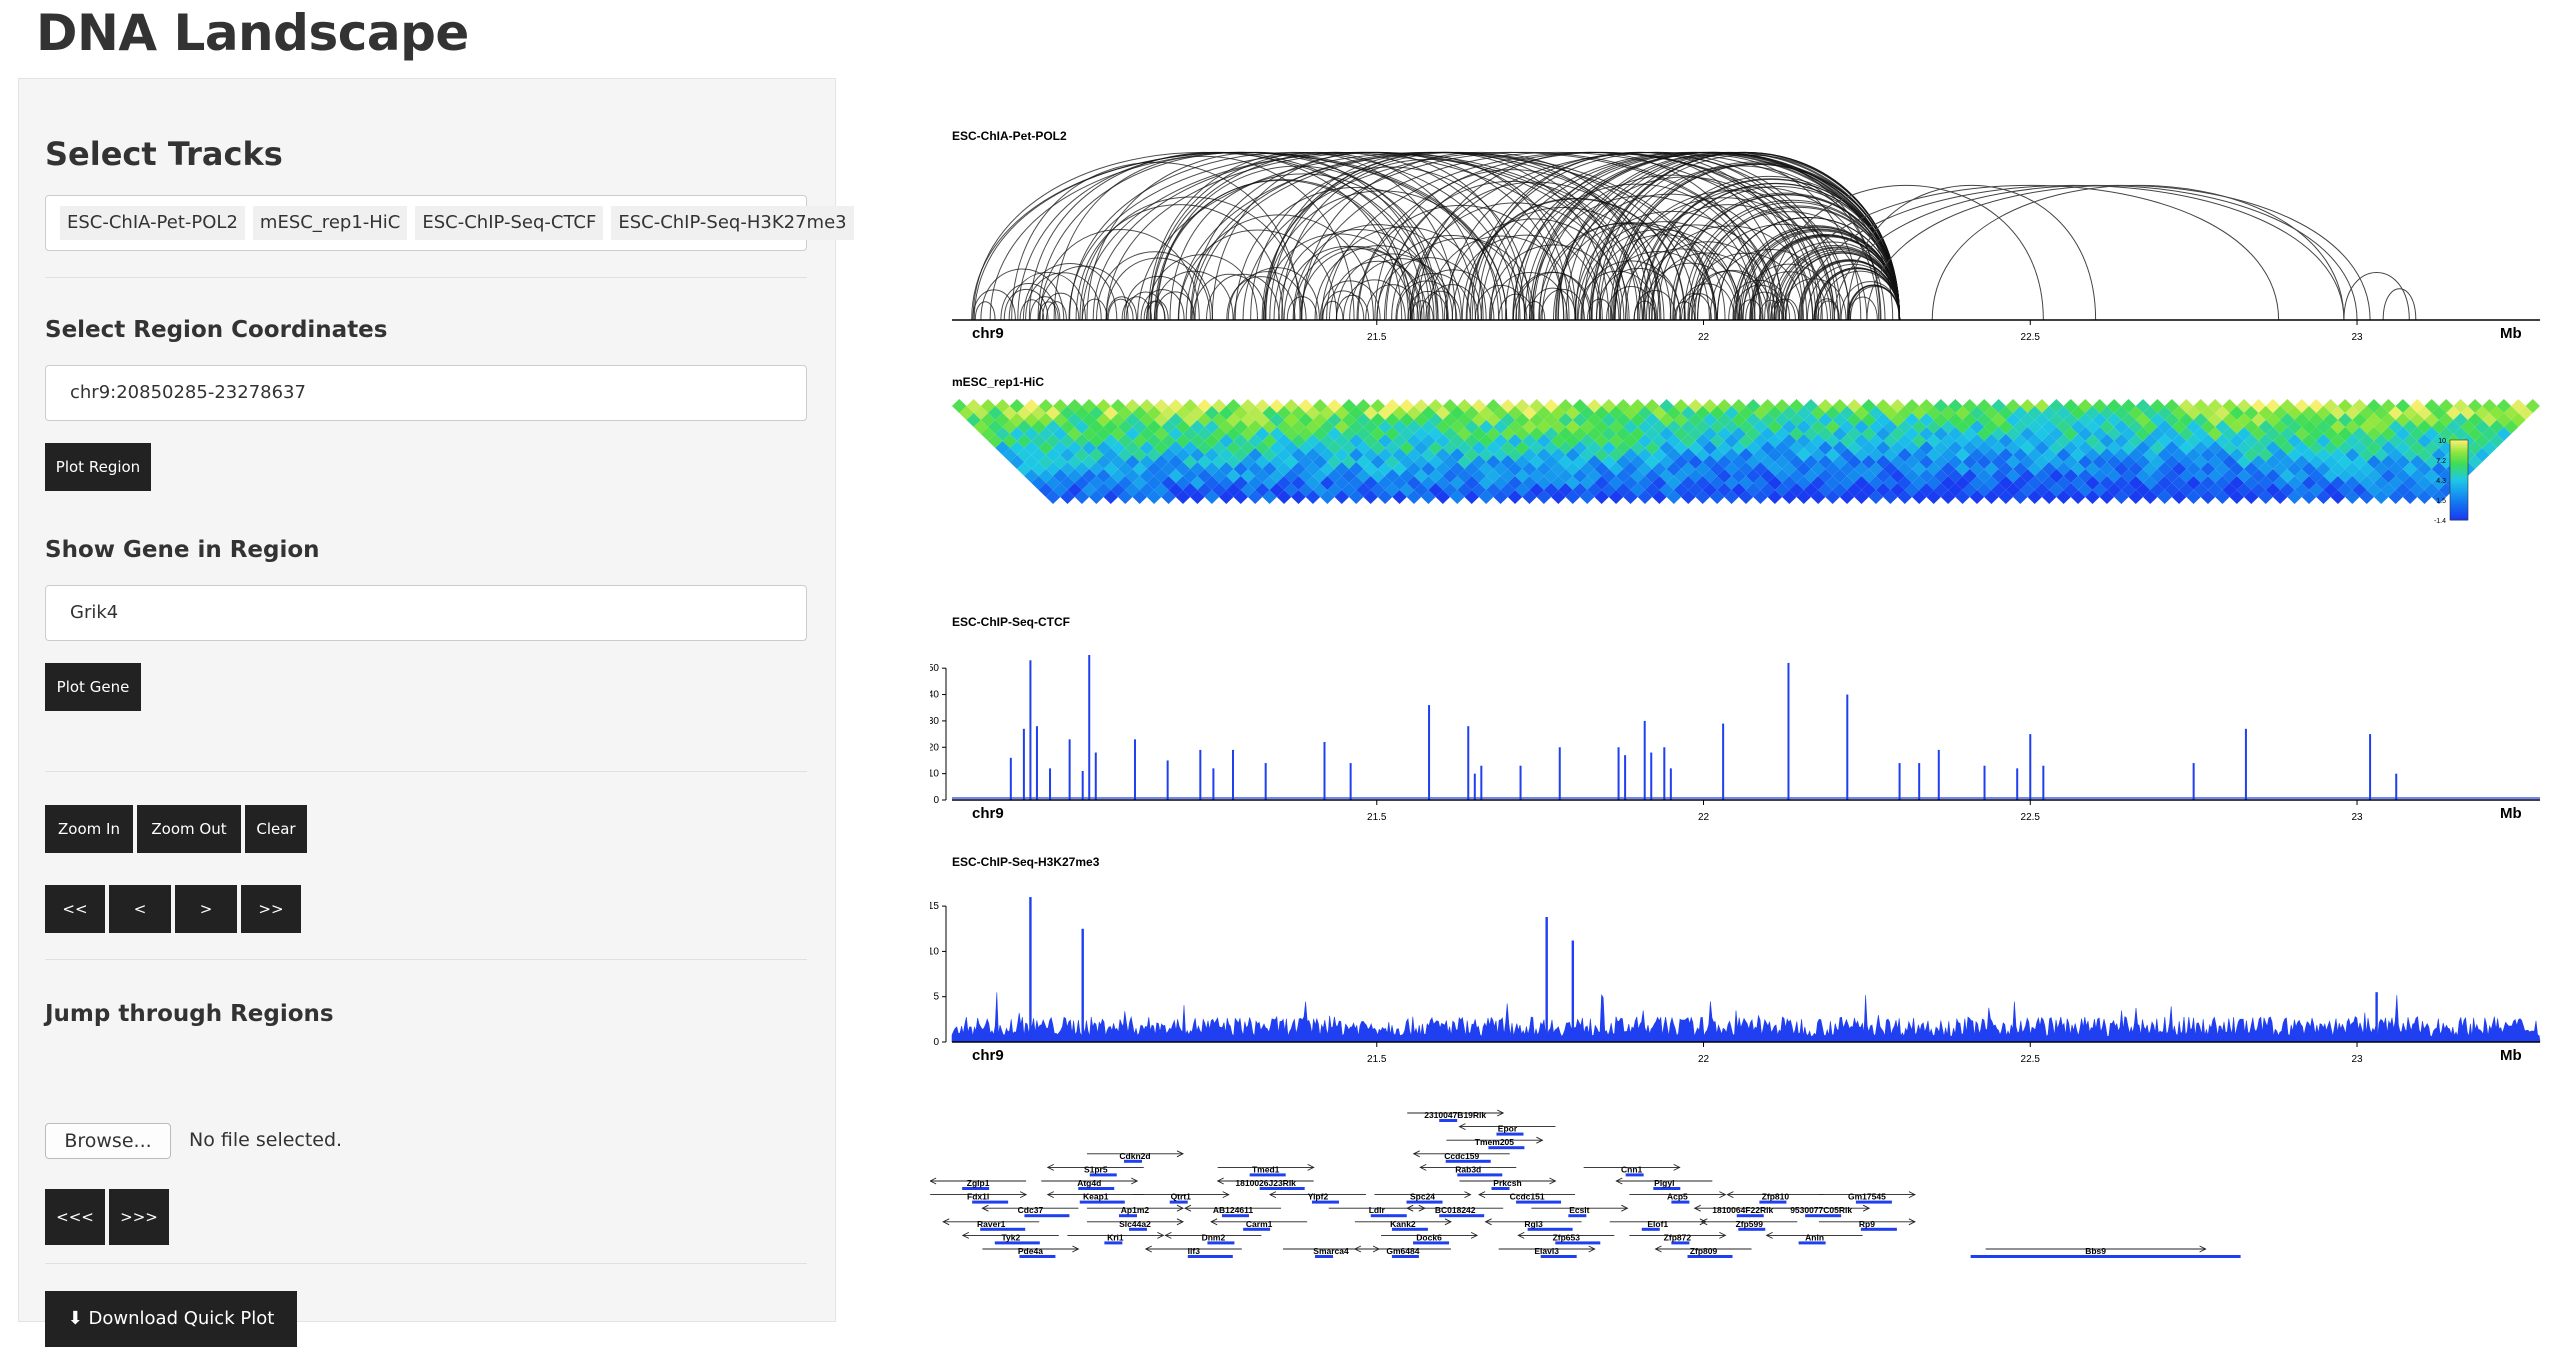  I want to click on track-chip: ESC-ChIP-Seq-H3K27me3, so click(732, 223).